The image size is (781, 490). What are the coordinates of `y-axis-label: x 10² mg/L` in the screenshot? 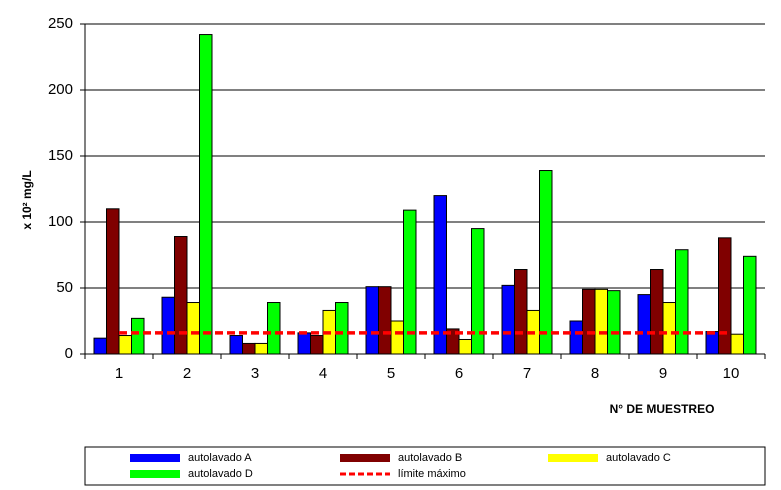 It's located at (27, 199).